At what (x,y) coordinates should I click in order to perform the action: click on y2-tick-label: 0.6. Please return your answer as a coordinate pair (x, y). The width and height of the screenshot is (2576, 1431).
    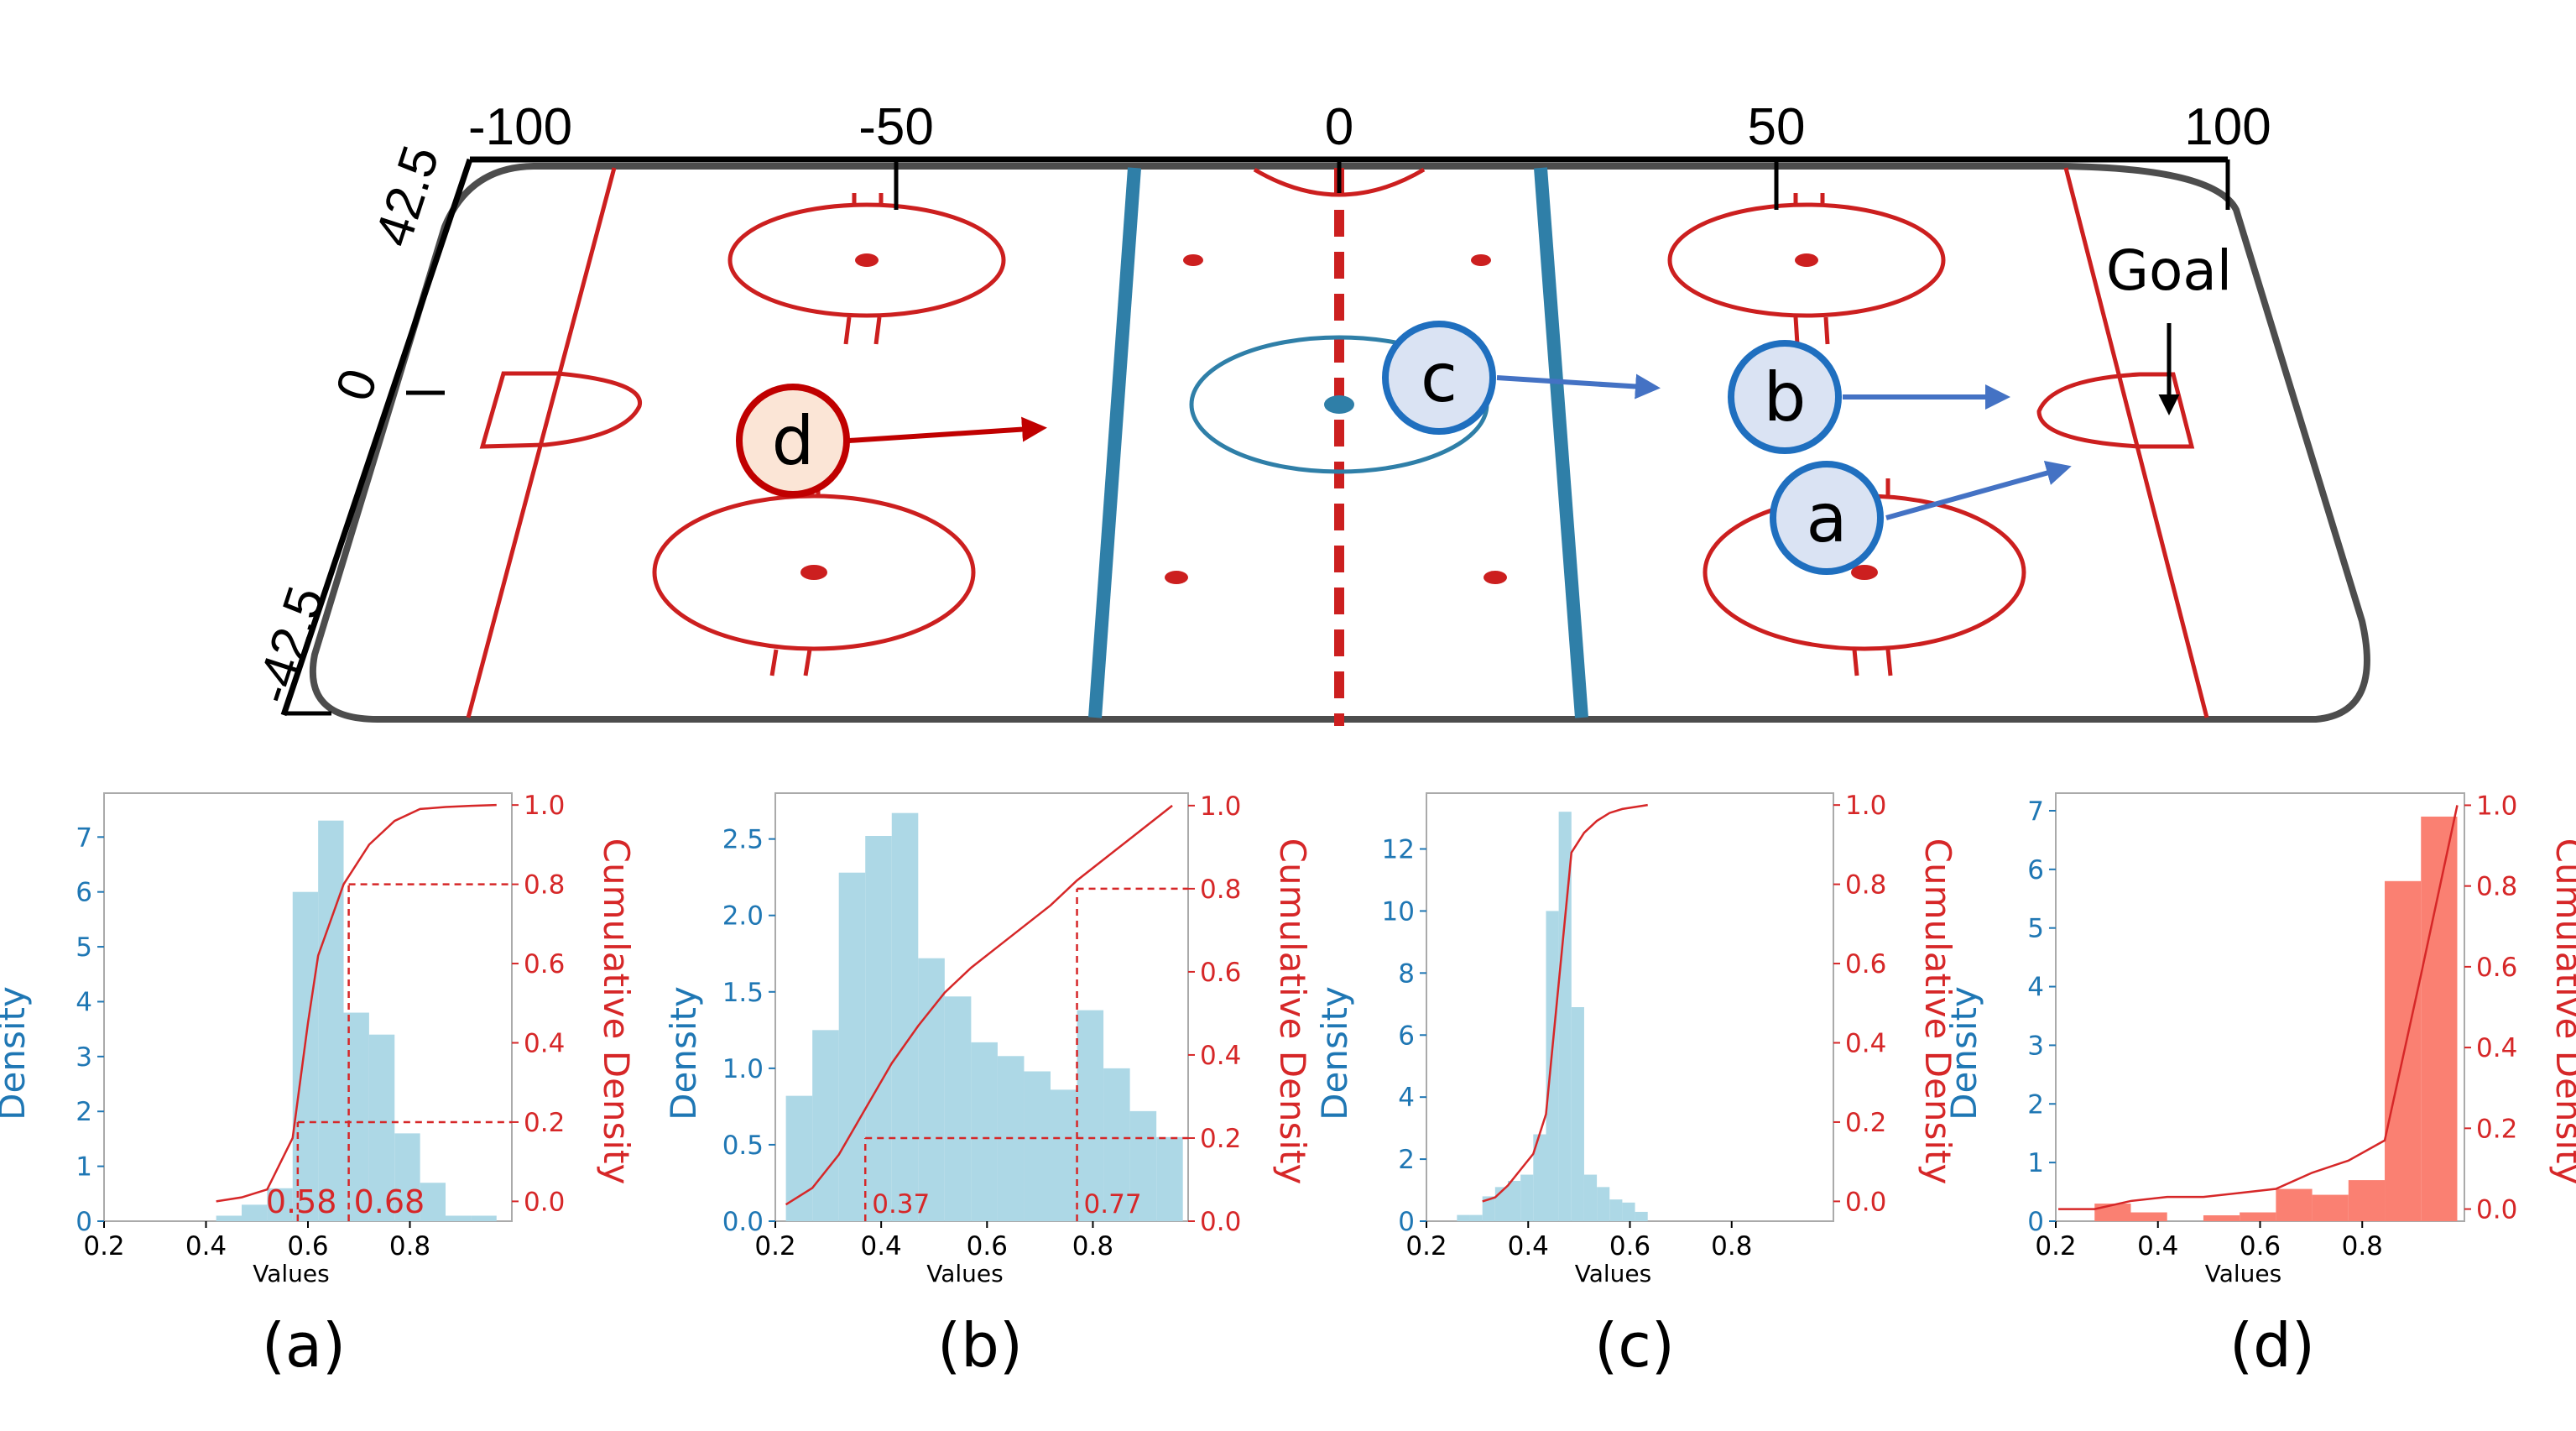
    Looking at the image, I should click on (1865, 964).